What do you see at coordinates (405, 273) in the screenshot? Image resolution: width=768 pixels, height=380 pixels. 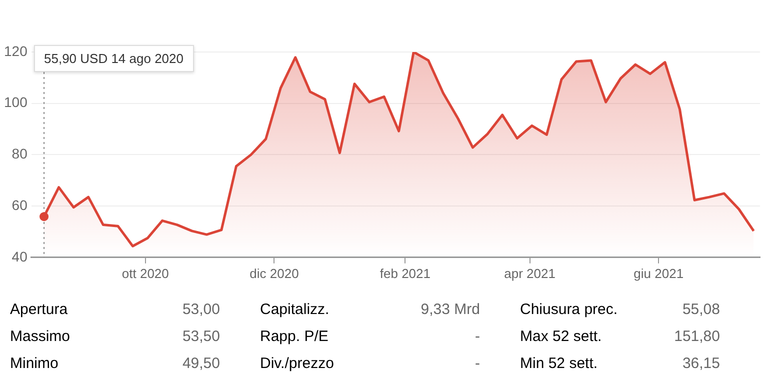 I see `x-tick-label: feb 2021` at bounding box center [405, 273].